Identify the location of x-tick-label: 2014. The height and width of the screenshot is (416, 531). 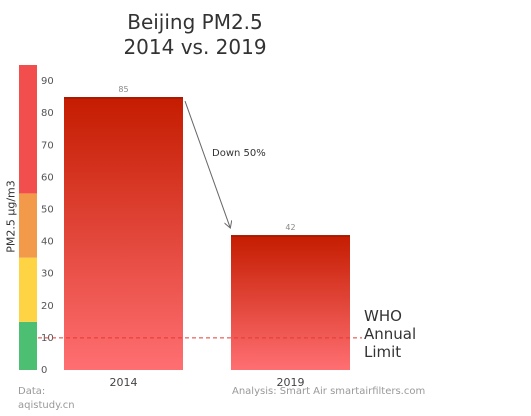
(124, 382).